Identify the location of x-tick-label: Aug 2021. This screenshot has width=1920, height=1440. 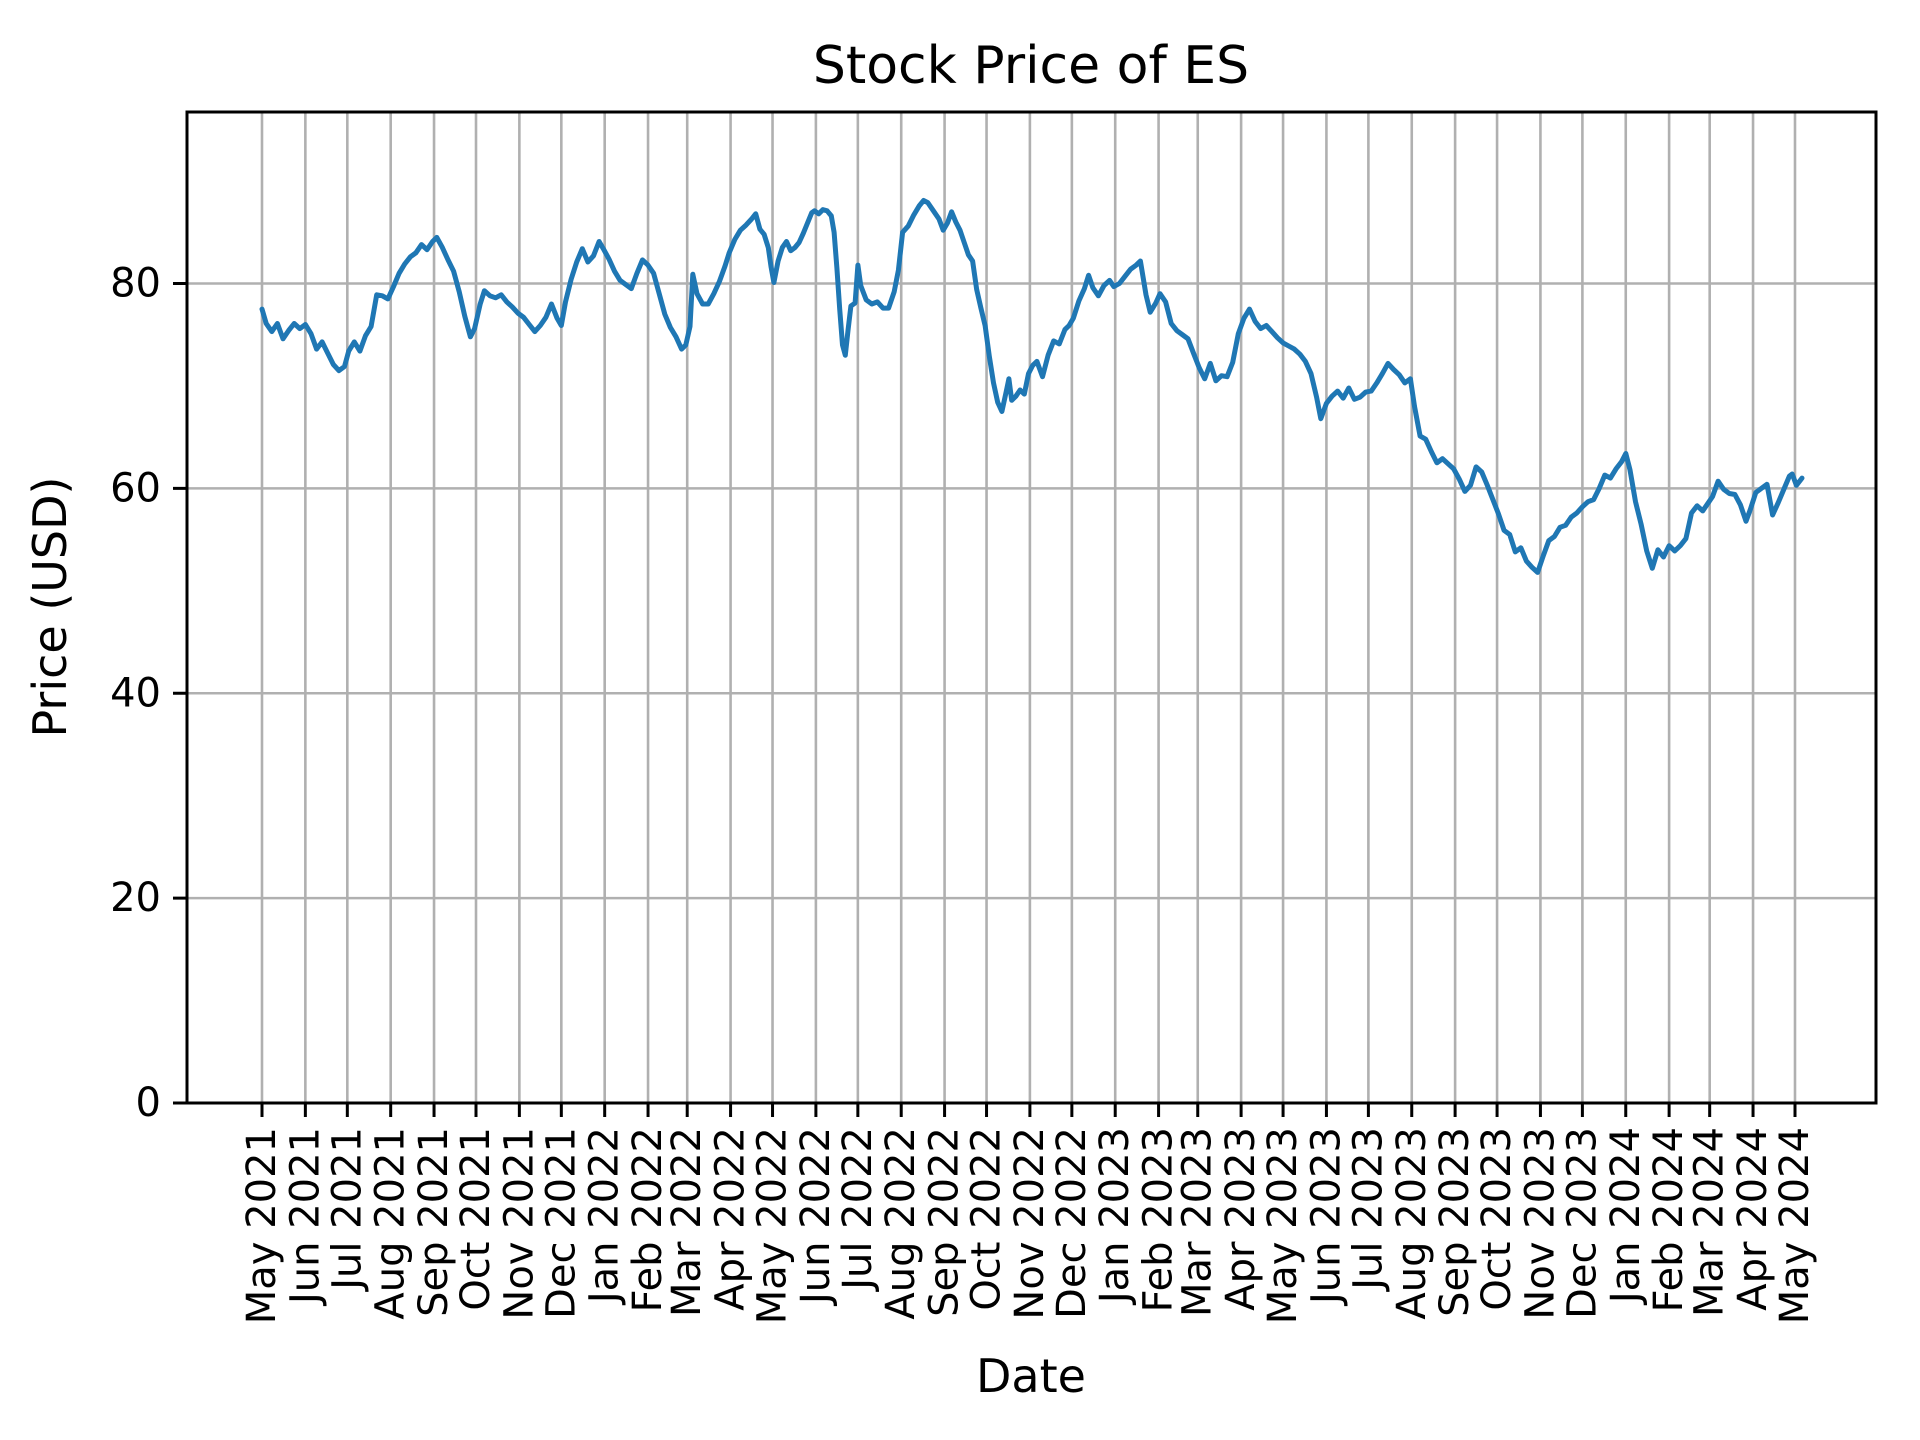
(391, 1223).